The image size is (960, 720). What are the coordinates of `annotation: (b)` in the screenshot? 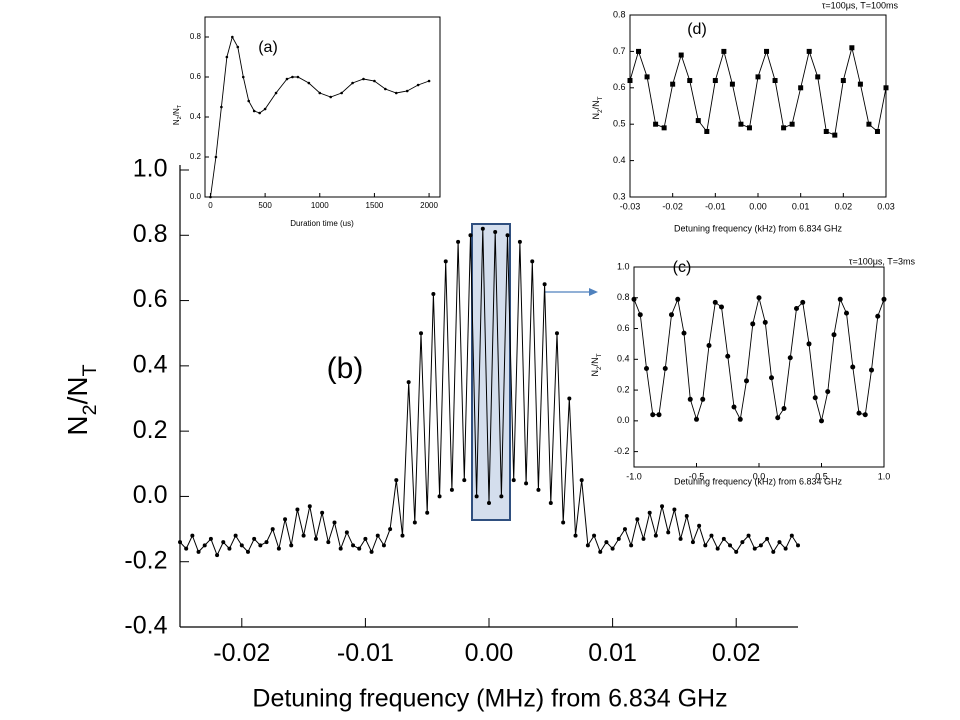 It's located at (345, 368).